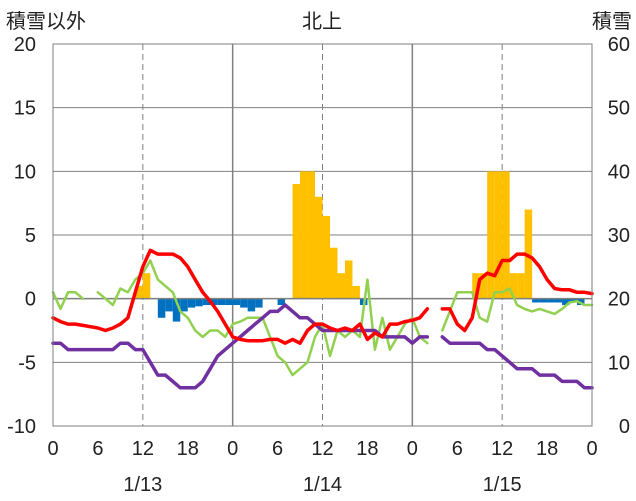 The height and width of the screenshot is (501, 636). What do you see at coordinates (502, 485) in the screenshot?
I see `date-label: 1/15` at bounding box center [502, 485].